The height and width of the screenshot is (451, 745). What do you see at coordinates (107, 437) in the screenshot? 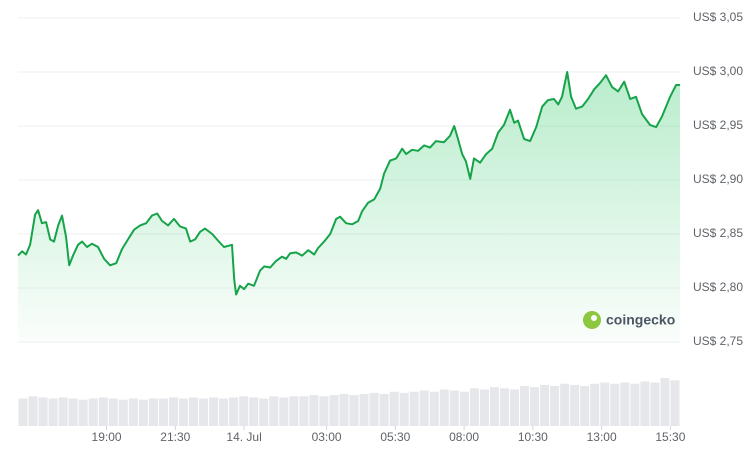
I see `x-tick-label: 19:00` at bounding box center [107, 437].